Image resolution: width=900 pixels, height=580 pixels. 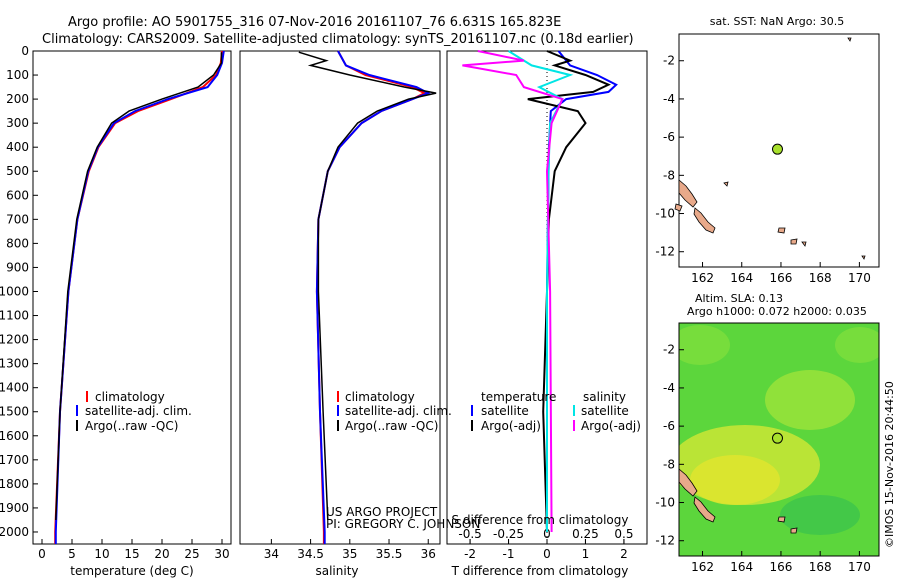 What do you see at coordinates (17, 267) in the screenshot?
I see `depth-tick-label: 900` at bounding box center [17, 267].